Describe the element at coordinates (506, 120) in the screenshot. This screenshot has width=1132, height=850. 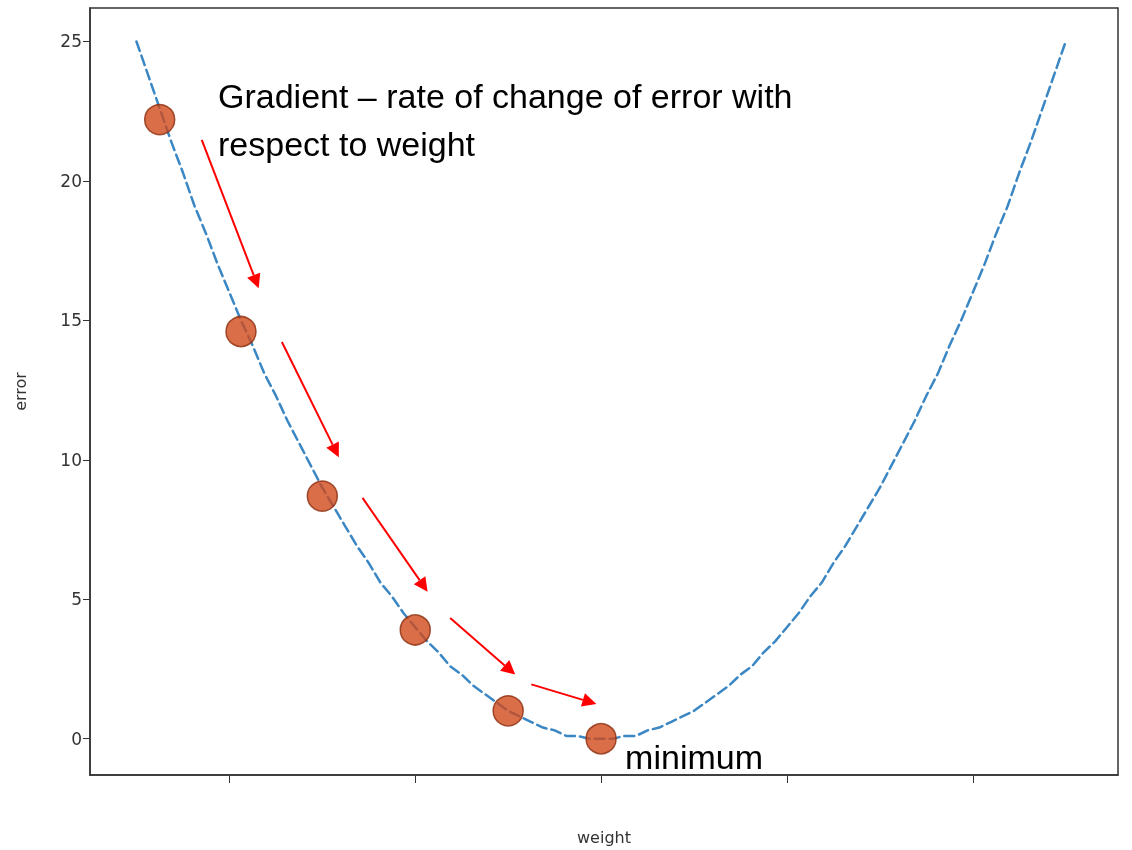
I see `annotation: Gradient – rate of change of error with respect to weight` at that location.